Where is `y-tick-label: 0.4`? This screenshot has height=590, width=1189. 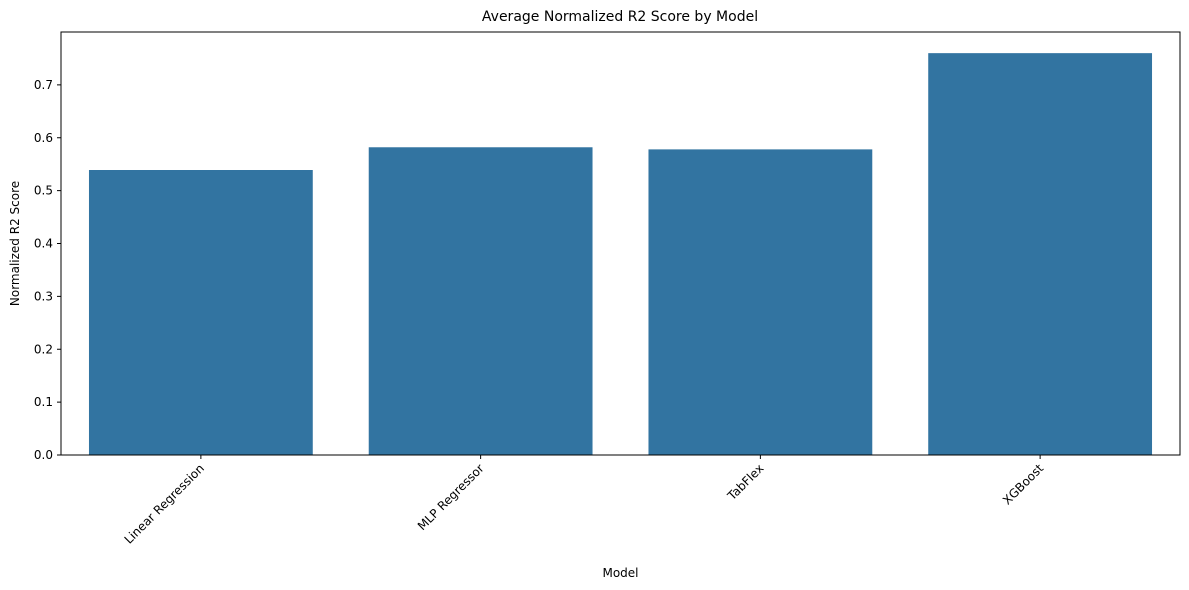 y-tick-label: 0.4 is located at coordinates (43, 244).